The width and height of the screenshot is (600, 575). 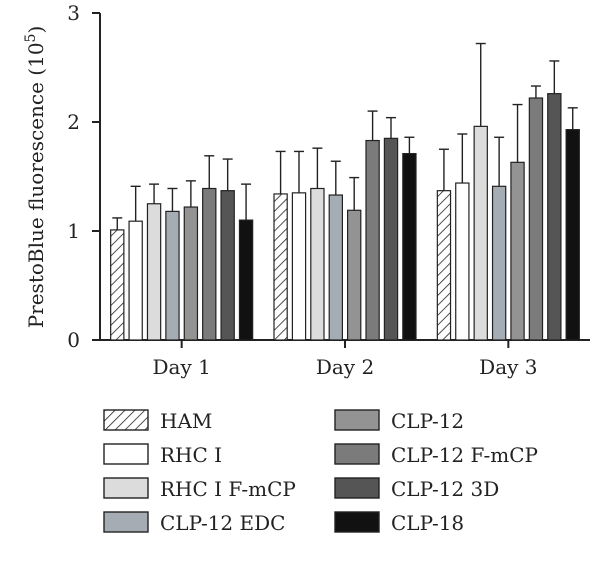 What do you see at coordinates (427, 421) in the screenshot?
I see `legend-label: CLP-12` at bounding box center [427, 421].